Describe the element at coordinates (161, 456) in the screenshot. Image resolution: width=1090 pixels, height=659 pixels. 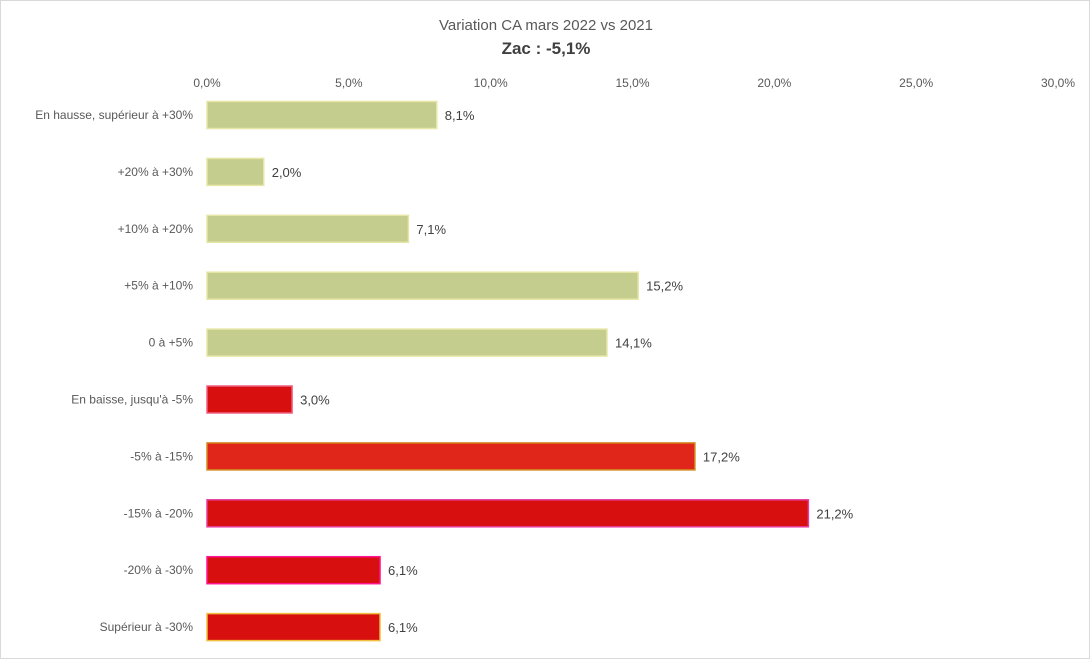
I see `category-label: -5% à -15%` at that location.